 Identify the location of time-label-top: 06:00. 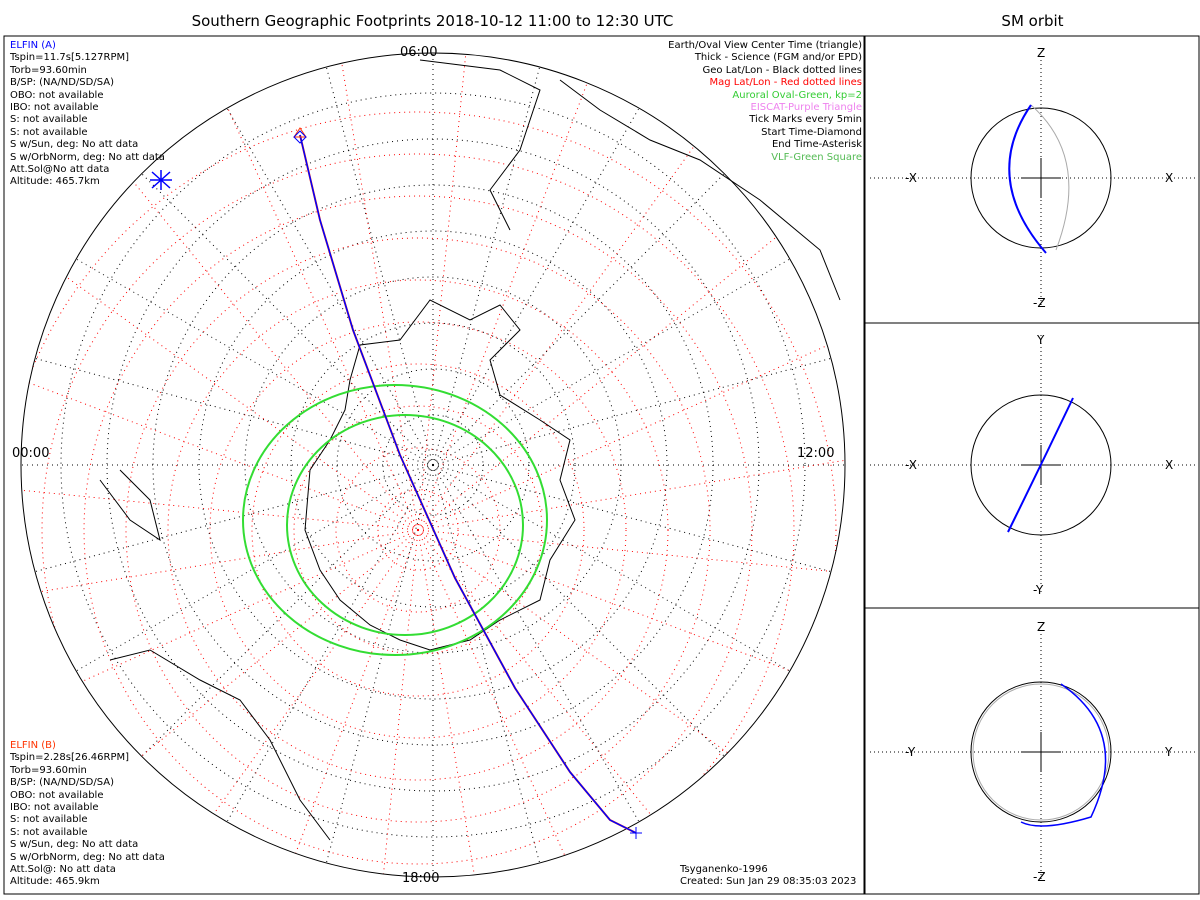
(419, 52).